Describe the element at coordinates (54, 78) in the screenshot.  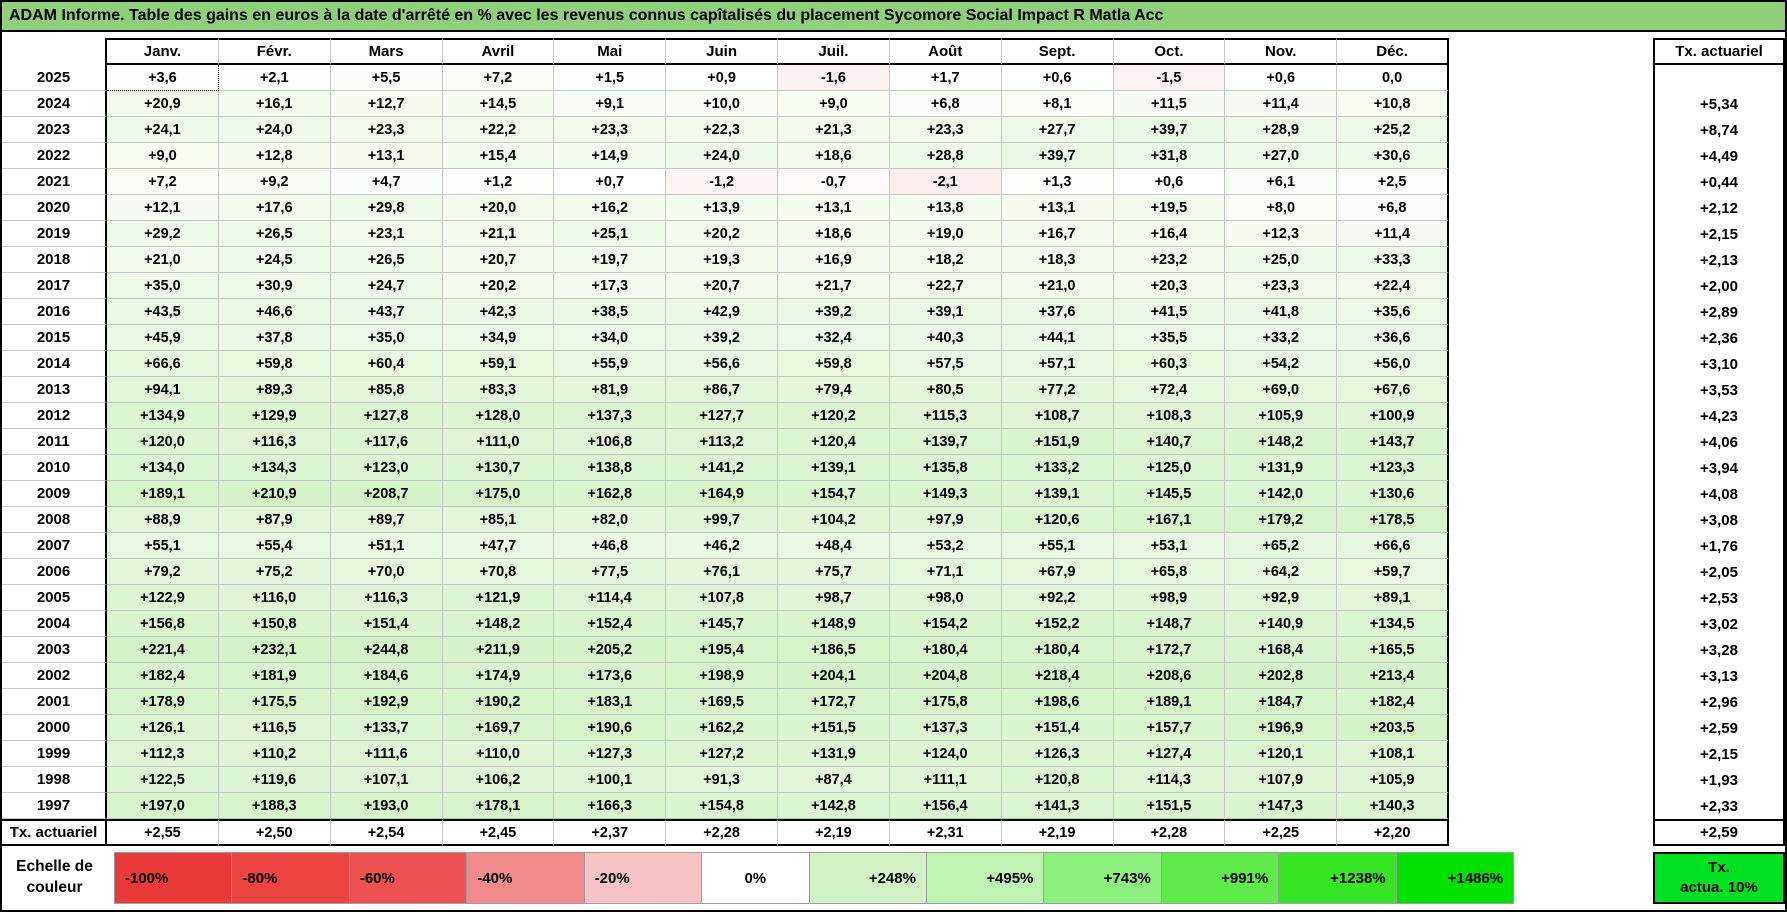
I see `year-label: 2025` at that location.